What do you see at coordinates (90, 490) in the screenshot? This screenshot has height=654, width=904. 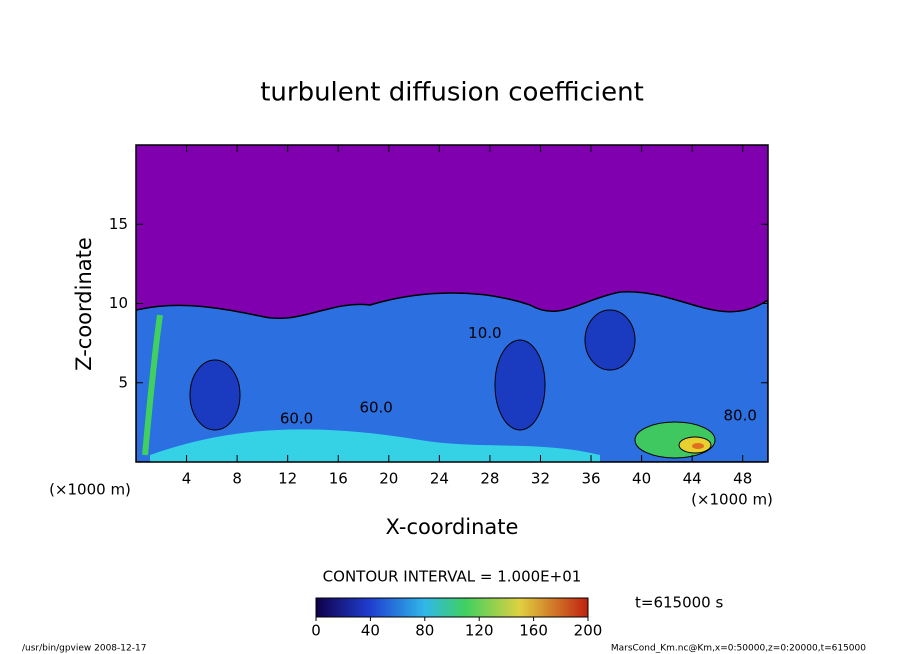 I see `y-unit: (×1000 m)` at bounding box center [90, 490].